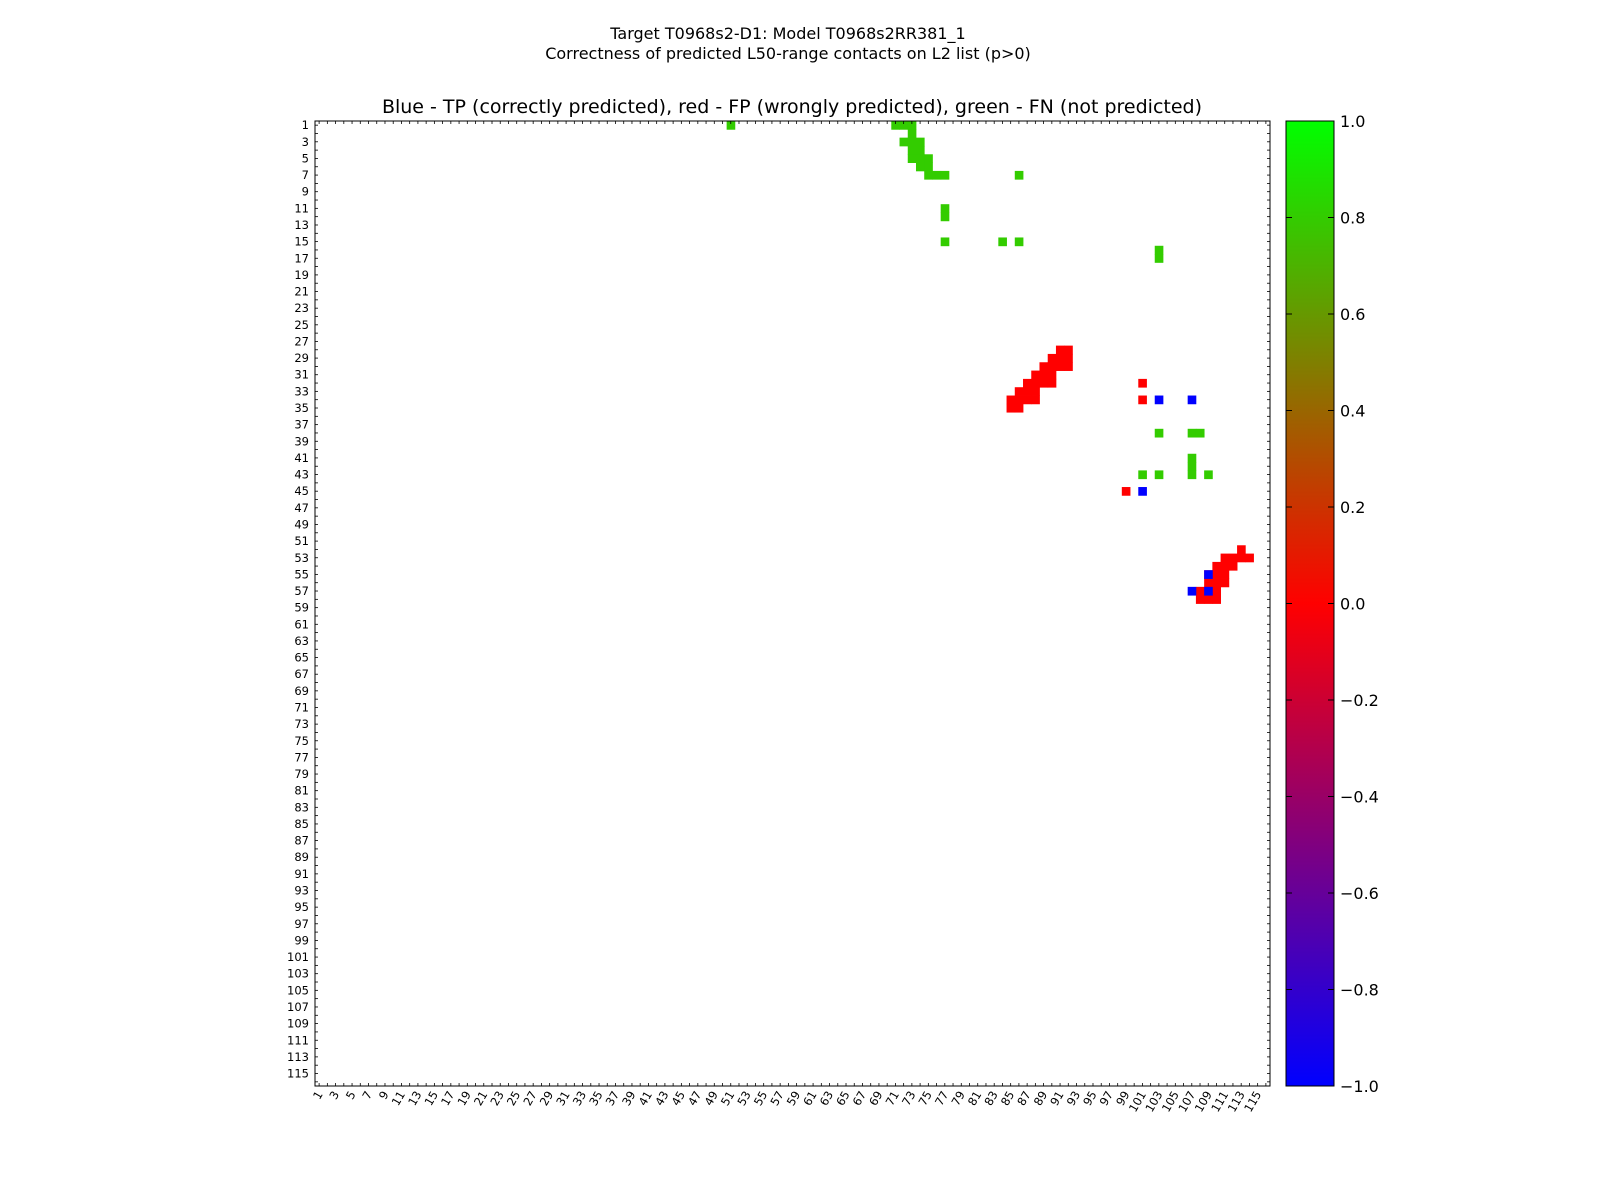 The image size is (1600, 1200). I want to click on y-tick-label: 15, so click(301, 242).